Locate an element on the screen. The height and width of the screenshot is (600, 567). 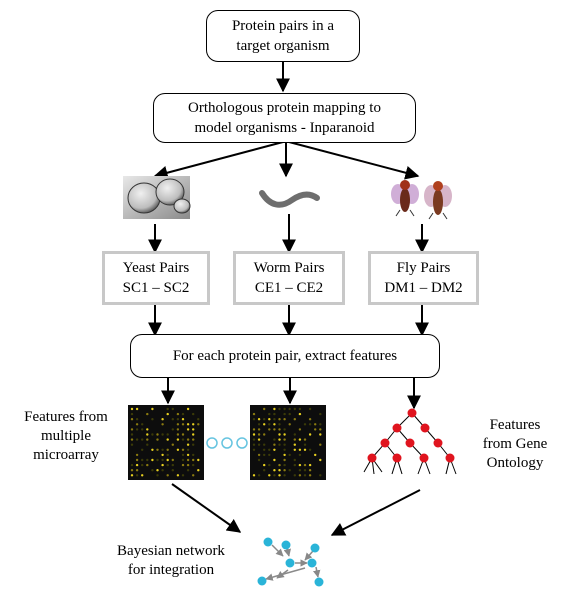
gene-ontology-features-label: Features from Gene Ontology is located at coordinates (515, 444).